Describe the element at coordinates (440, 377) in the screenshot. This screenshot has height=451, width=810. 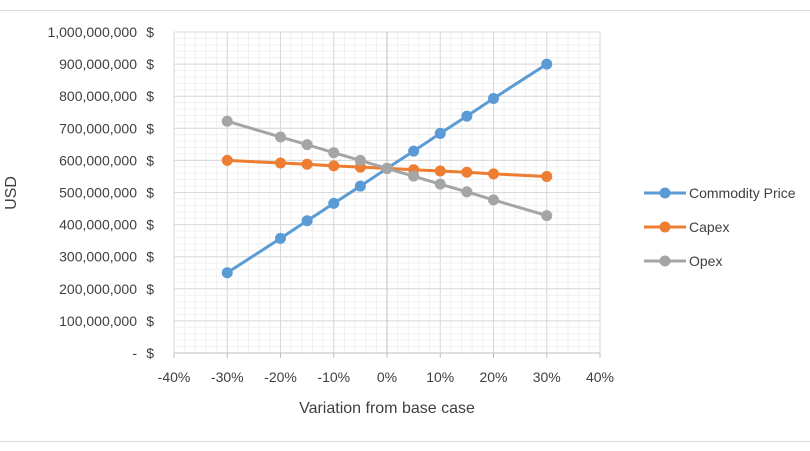
I see `x-tick-label: 10%` at that location.